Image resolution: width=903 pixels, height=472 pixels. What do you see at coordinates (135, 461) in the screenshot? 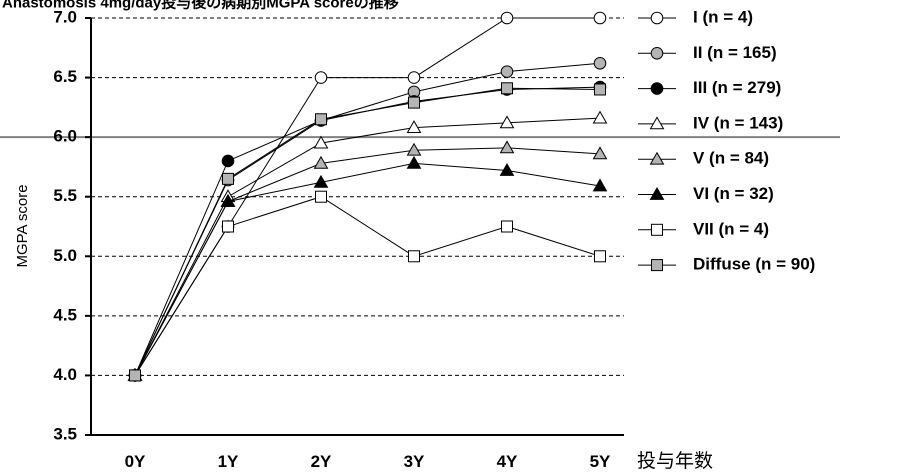
I see `x-tick-label: 0Y` at bounding box center [135, 461].